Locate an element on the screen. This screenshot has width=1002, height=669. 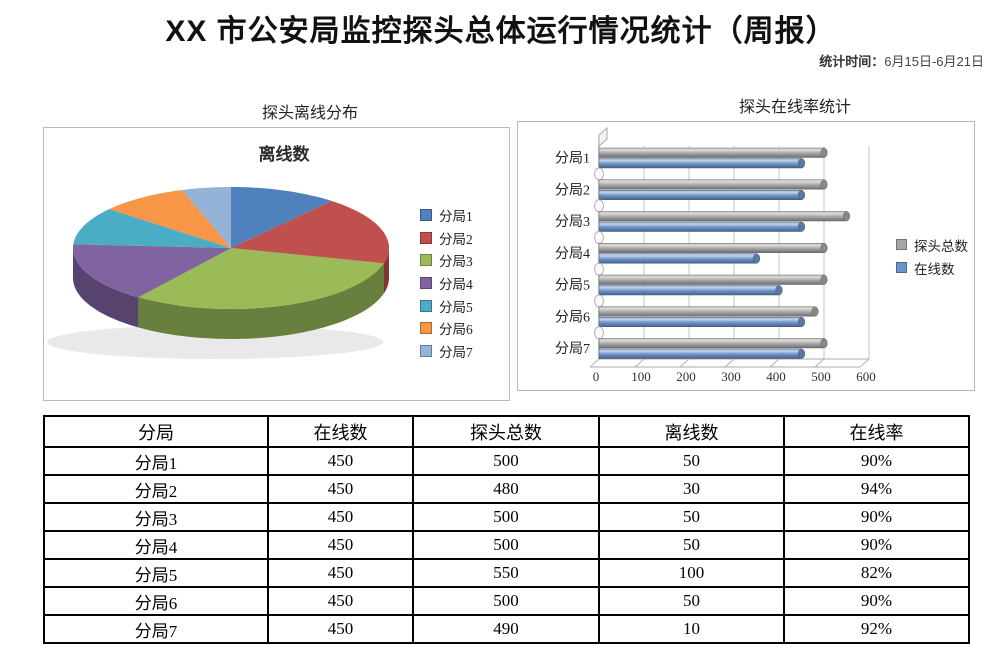
x-tick-label: 600 is located at coordinates (866, 376).